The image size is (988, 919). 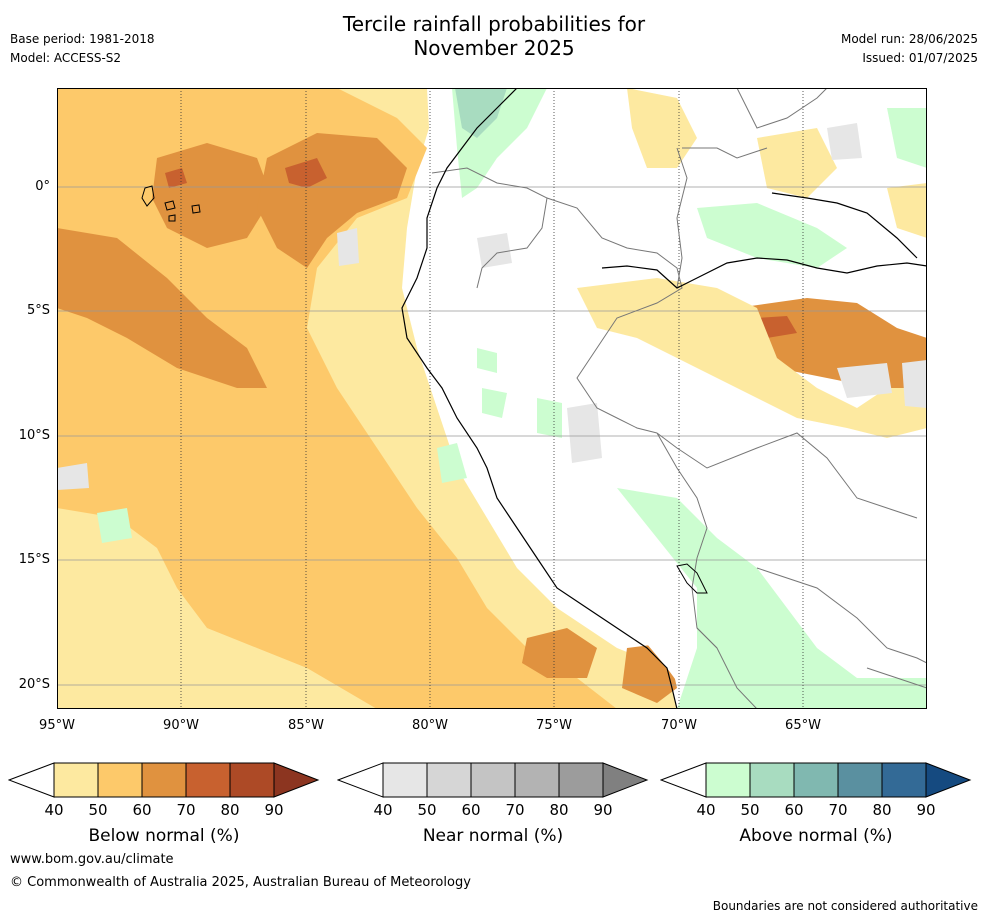 What do you see at coordinates (54, 810) in the screenshot?
I see `below-tick-40: 40` at bounding box center [54, 810].